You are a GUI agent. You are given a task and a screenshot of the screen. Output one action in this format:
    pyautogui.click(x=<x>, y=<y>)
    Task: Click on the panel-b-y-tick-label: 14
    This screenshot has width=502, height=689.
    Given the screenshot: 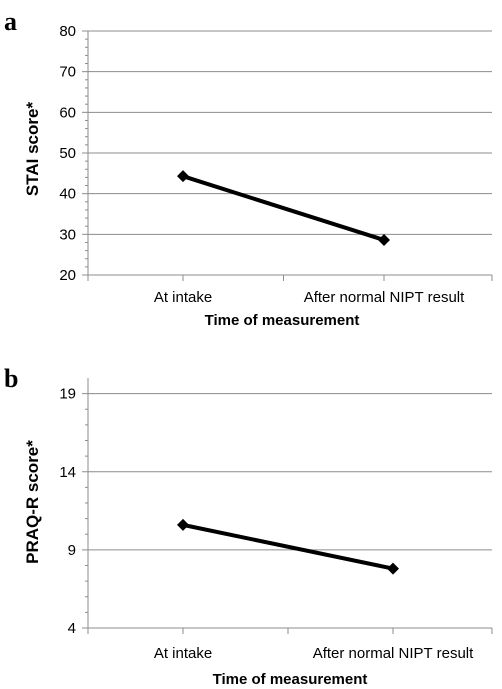 What is the action you would take?
    pyautogui.click(x=67, y=472)
    